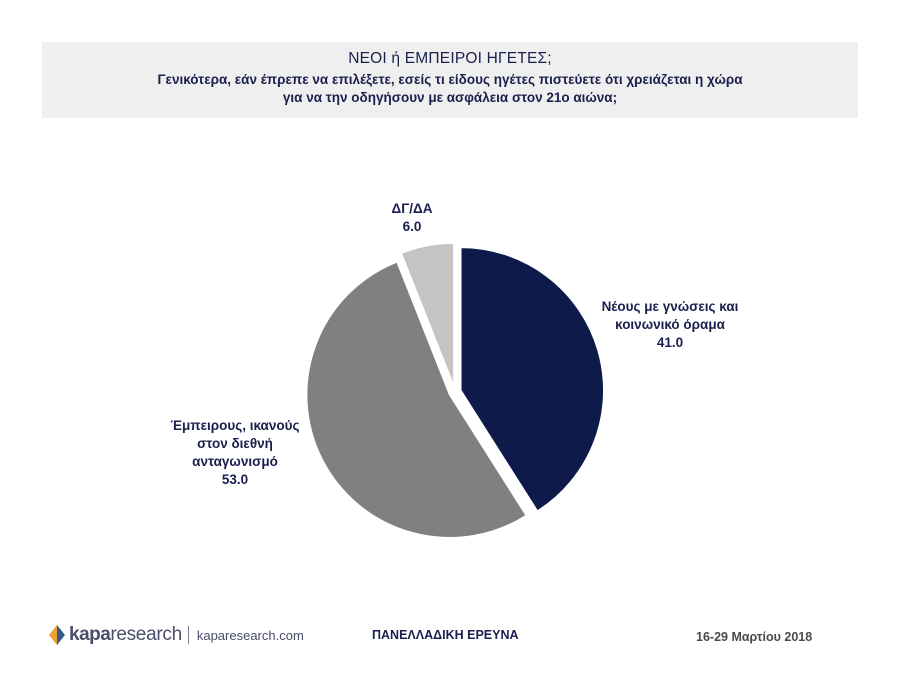  Describe the element at coordinates (412, 218) in the screenshot. I see `slice-label-dk-na: ΔΓ/ΔΑ 6.0` at that location.